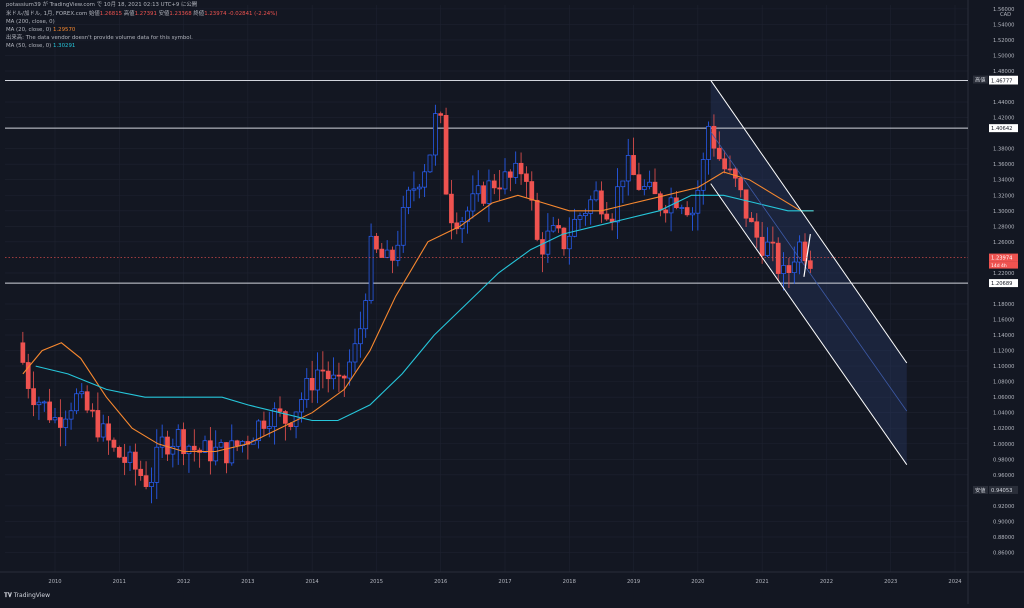  Describe the element at coordinates (40, 30) in the screenshot. I see `indicator-ma20: MA (20, close, 0) 1.29570` at that location.